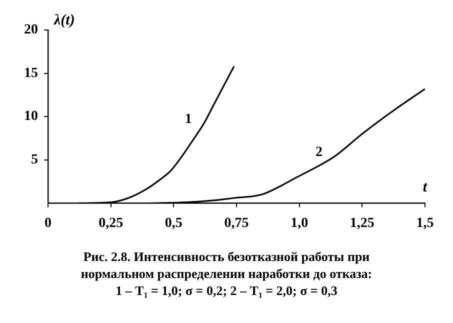 This screenshot has height=323, width=453. What do you see at coordinates (173, 224) in the screenshot?
I see `x-tick-label: 0,5` at bounding box center [173, 224].